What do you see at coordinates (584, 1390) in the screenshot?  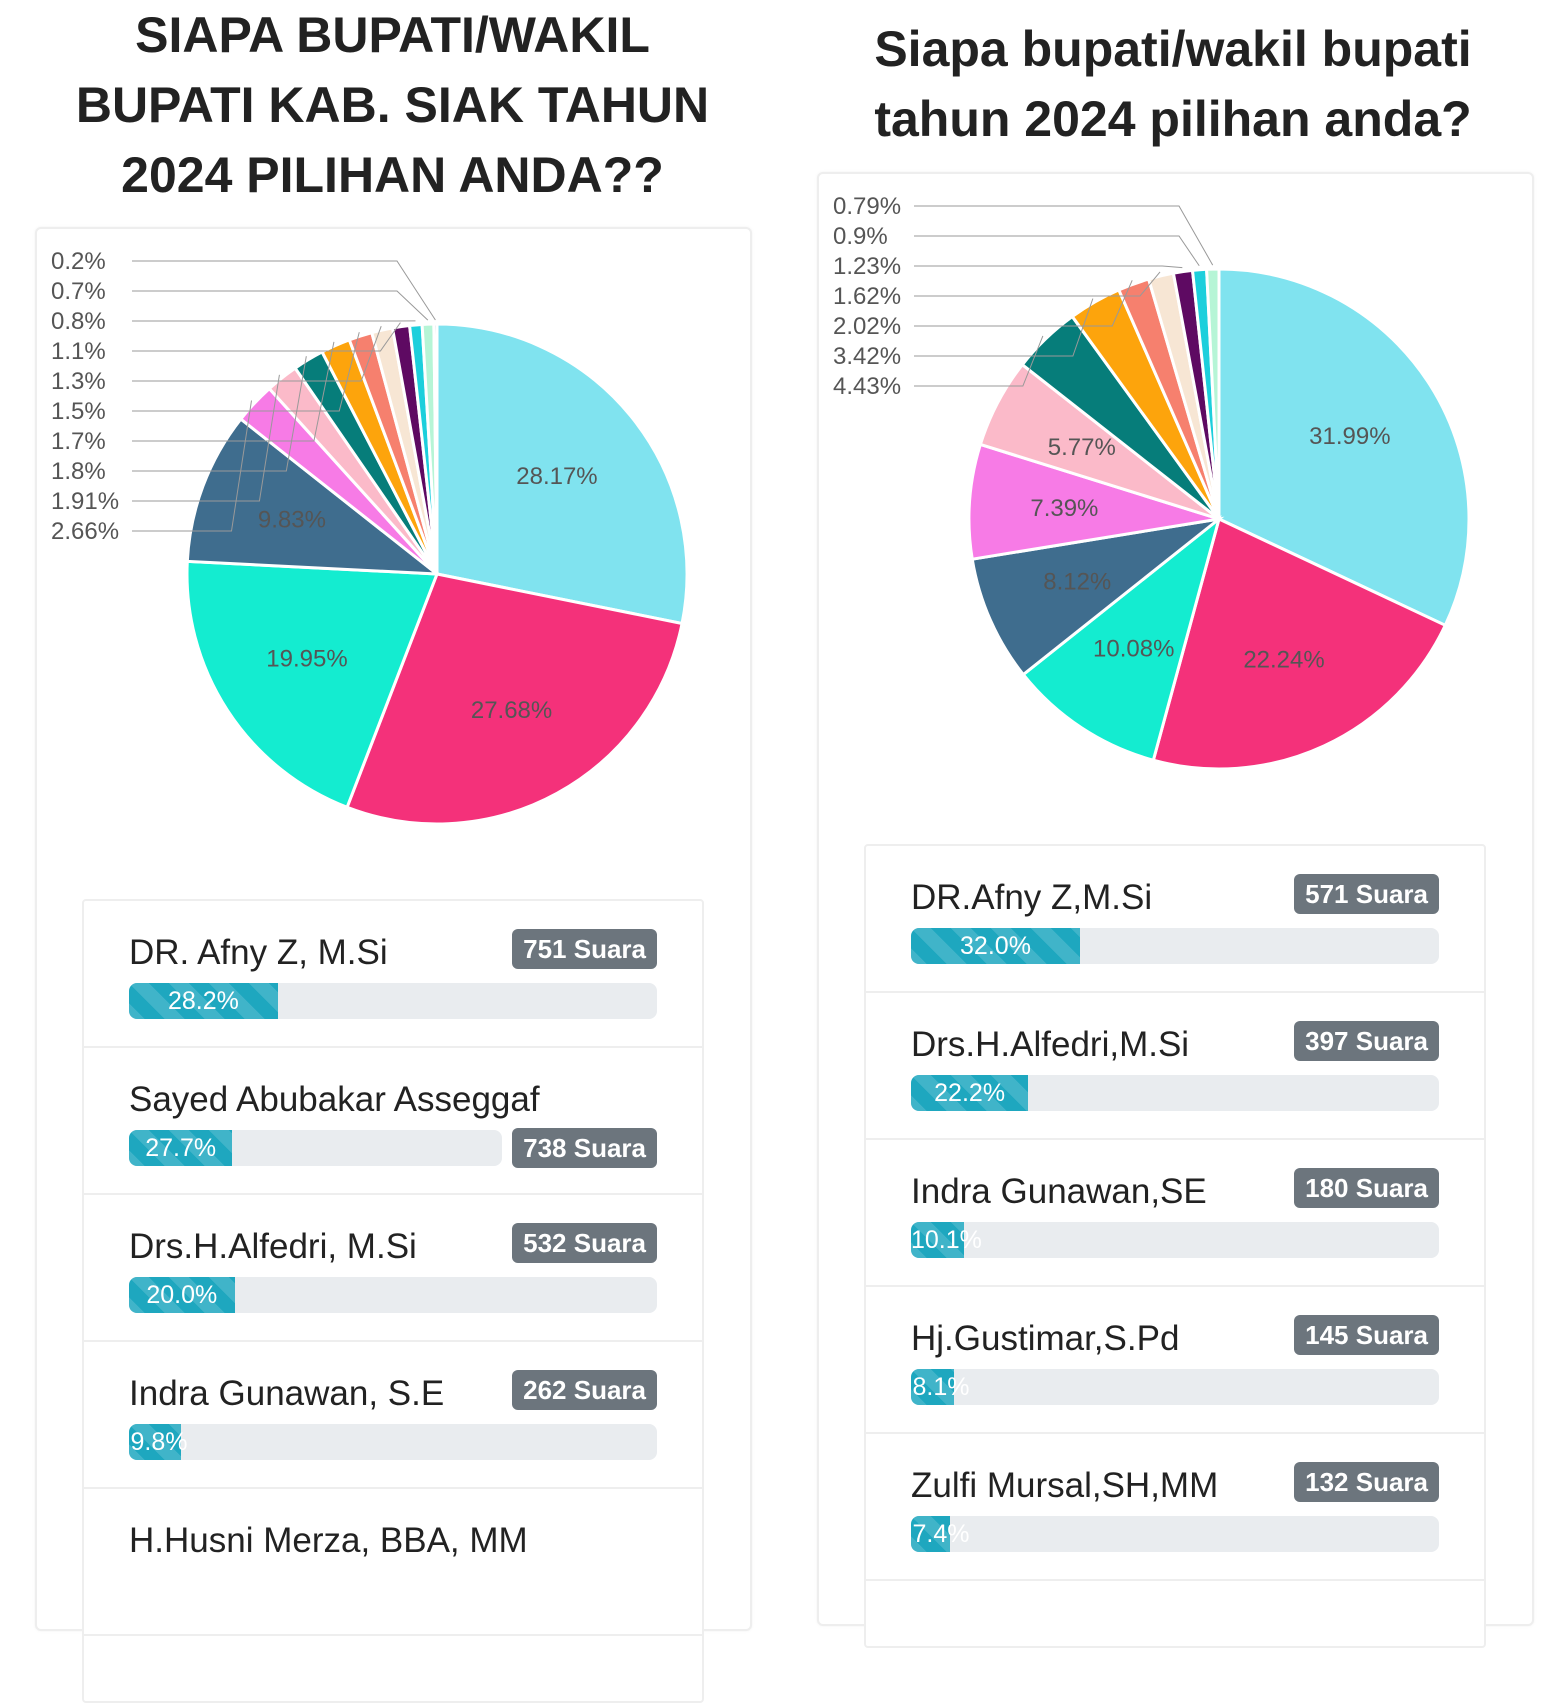 I see `vote-count-badge: 262 Suara` at bounding box center [584, 1390].